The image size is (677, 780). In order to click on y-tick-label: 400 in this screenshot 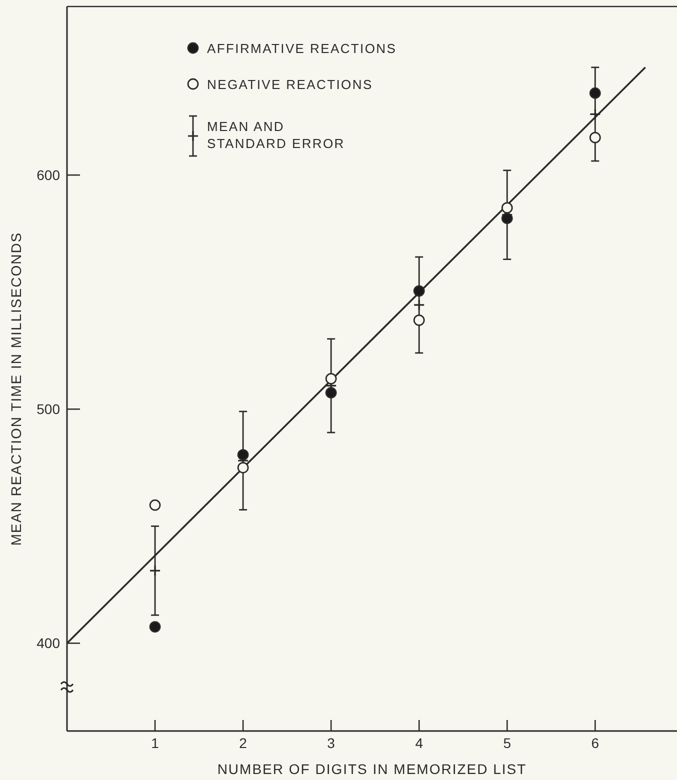, I will do `click(48, 643)`.